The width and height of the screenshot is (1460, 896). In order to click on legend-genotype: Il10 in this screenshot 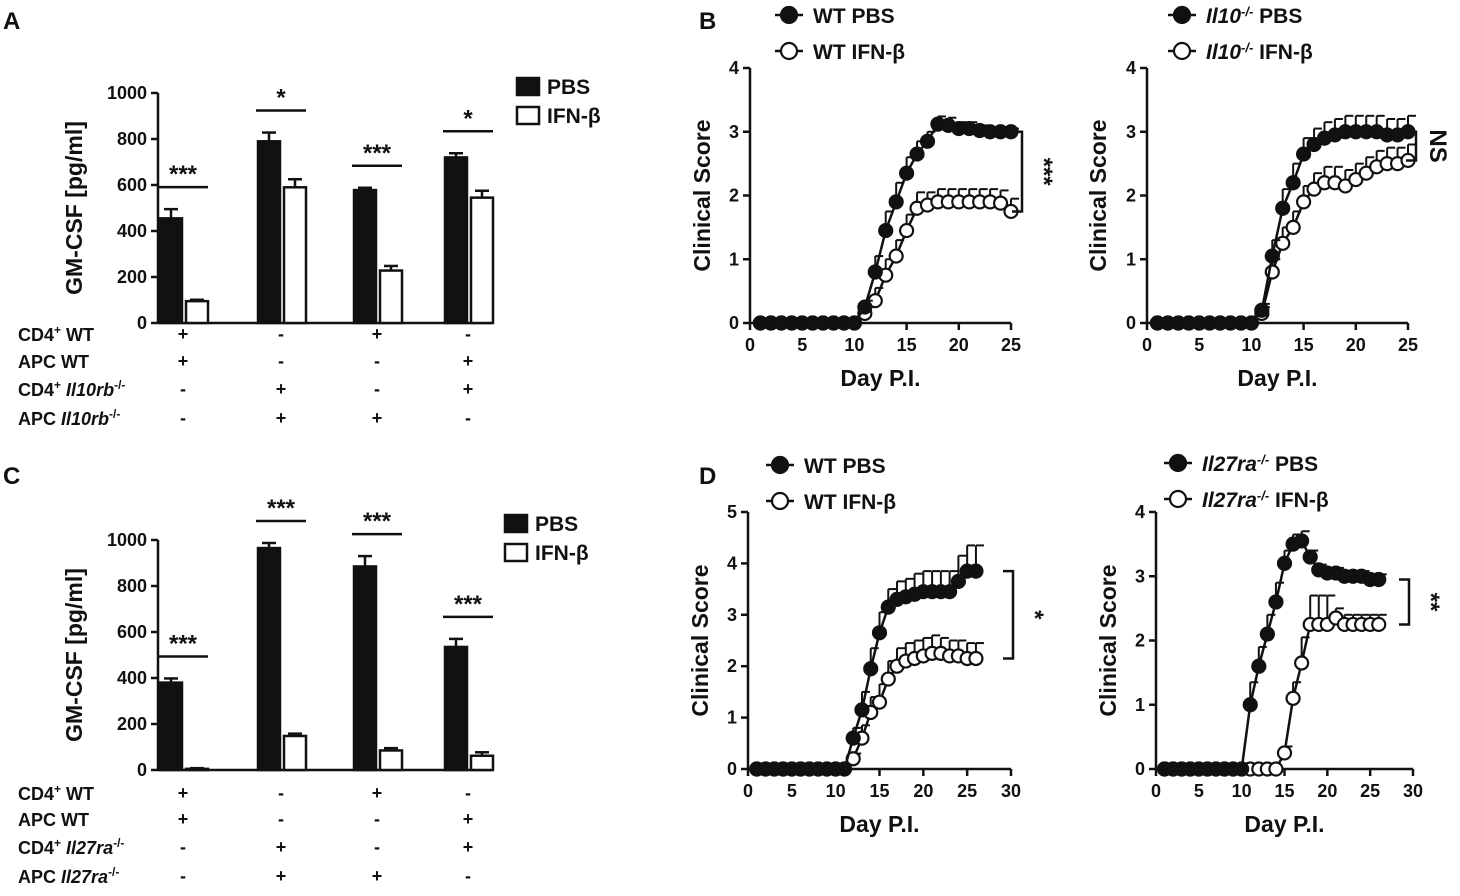, I will do `click(1223, 52)`.